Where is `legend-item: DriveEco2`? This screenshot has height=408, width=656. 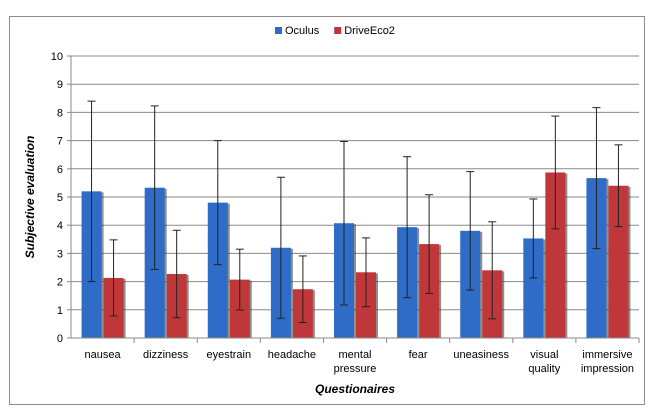 legend-item: DriveEco2 is located at coordinates (364, 31).